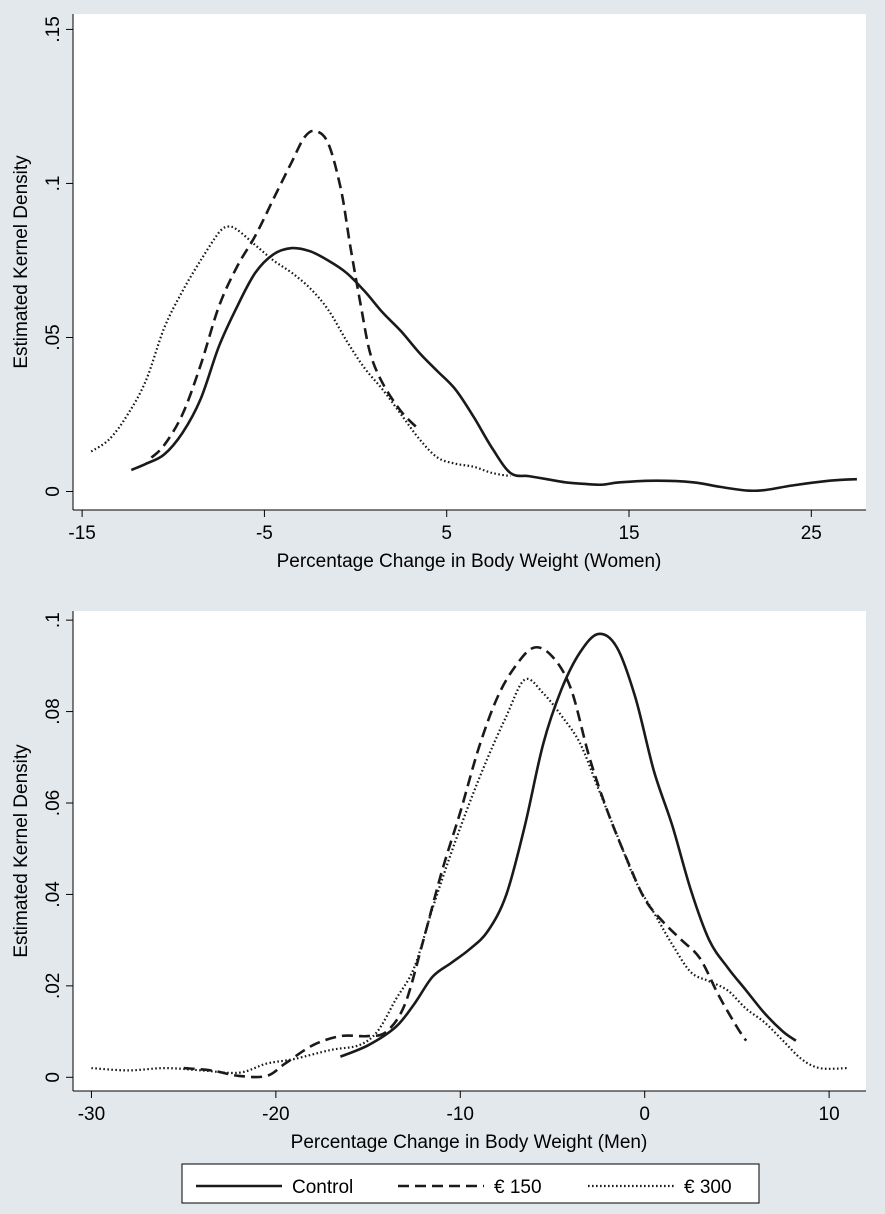 Image resolution: width=885 pixels, height=1214 pixels. I want to click on x-axis-label-men: Percentage Change in Body Weight (Men), so click(469, 1142).